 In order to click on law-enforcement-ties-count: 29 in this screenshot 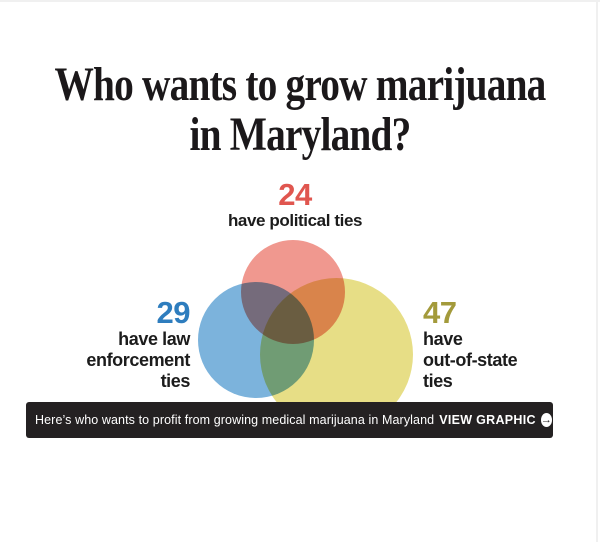, I will do `click(173, 312)`.